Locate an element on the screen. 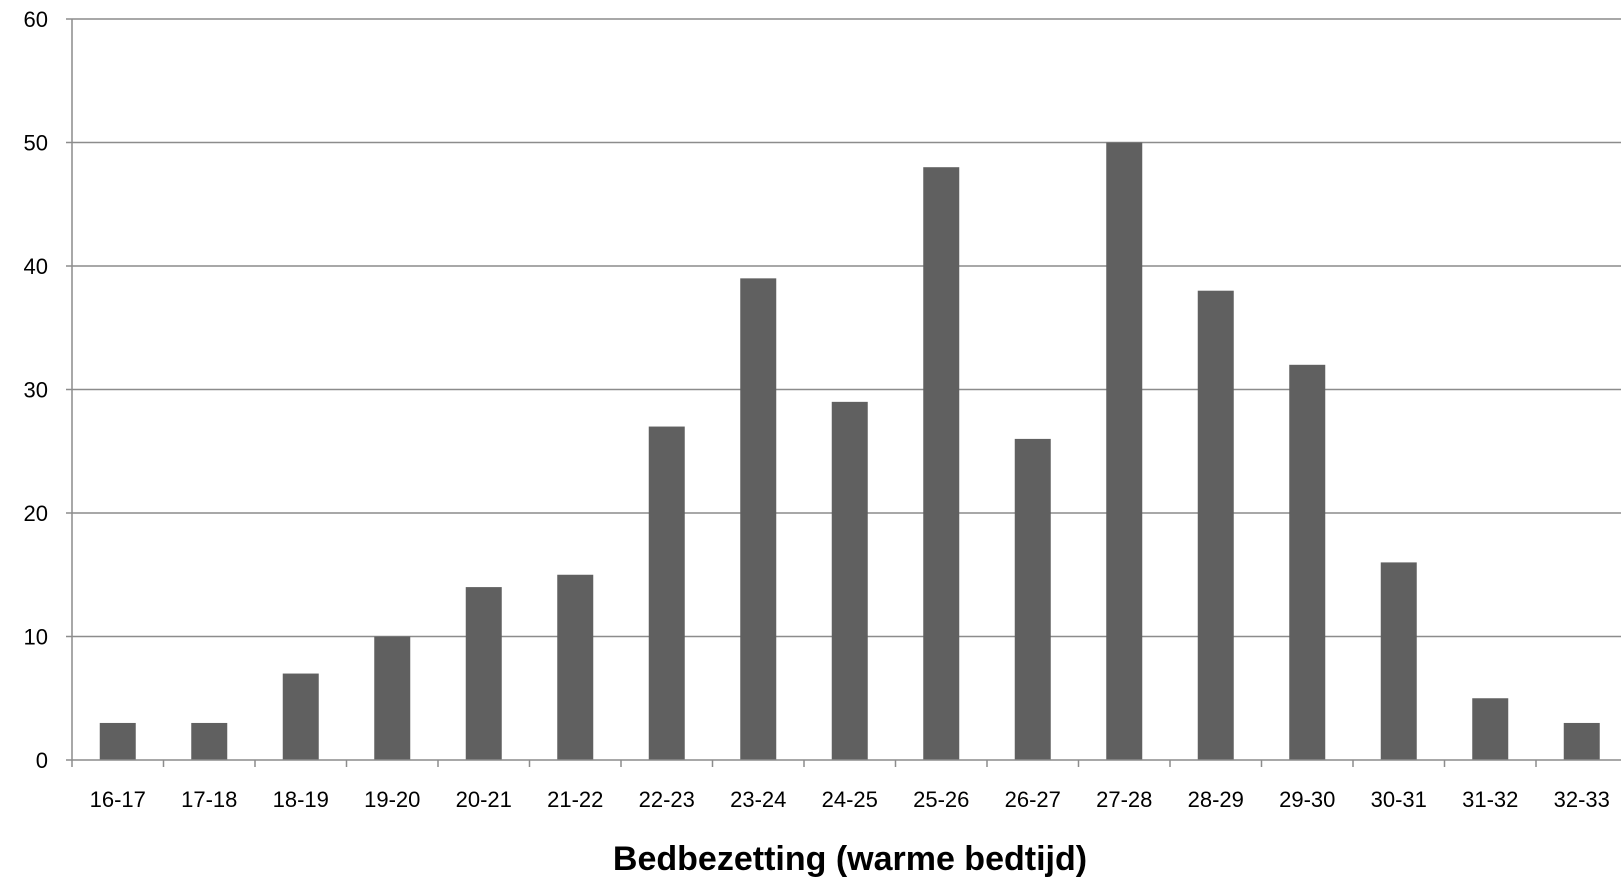 The image size is (1621, 880). x-tick-label: 30-31 is located at coordinates (1399, 799).